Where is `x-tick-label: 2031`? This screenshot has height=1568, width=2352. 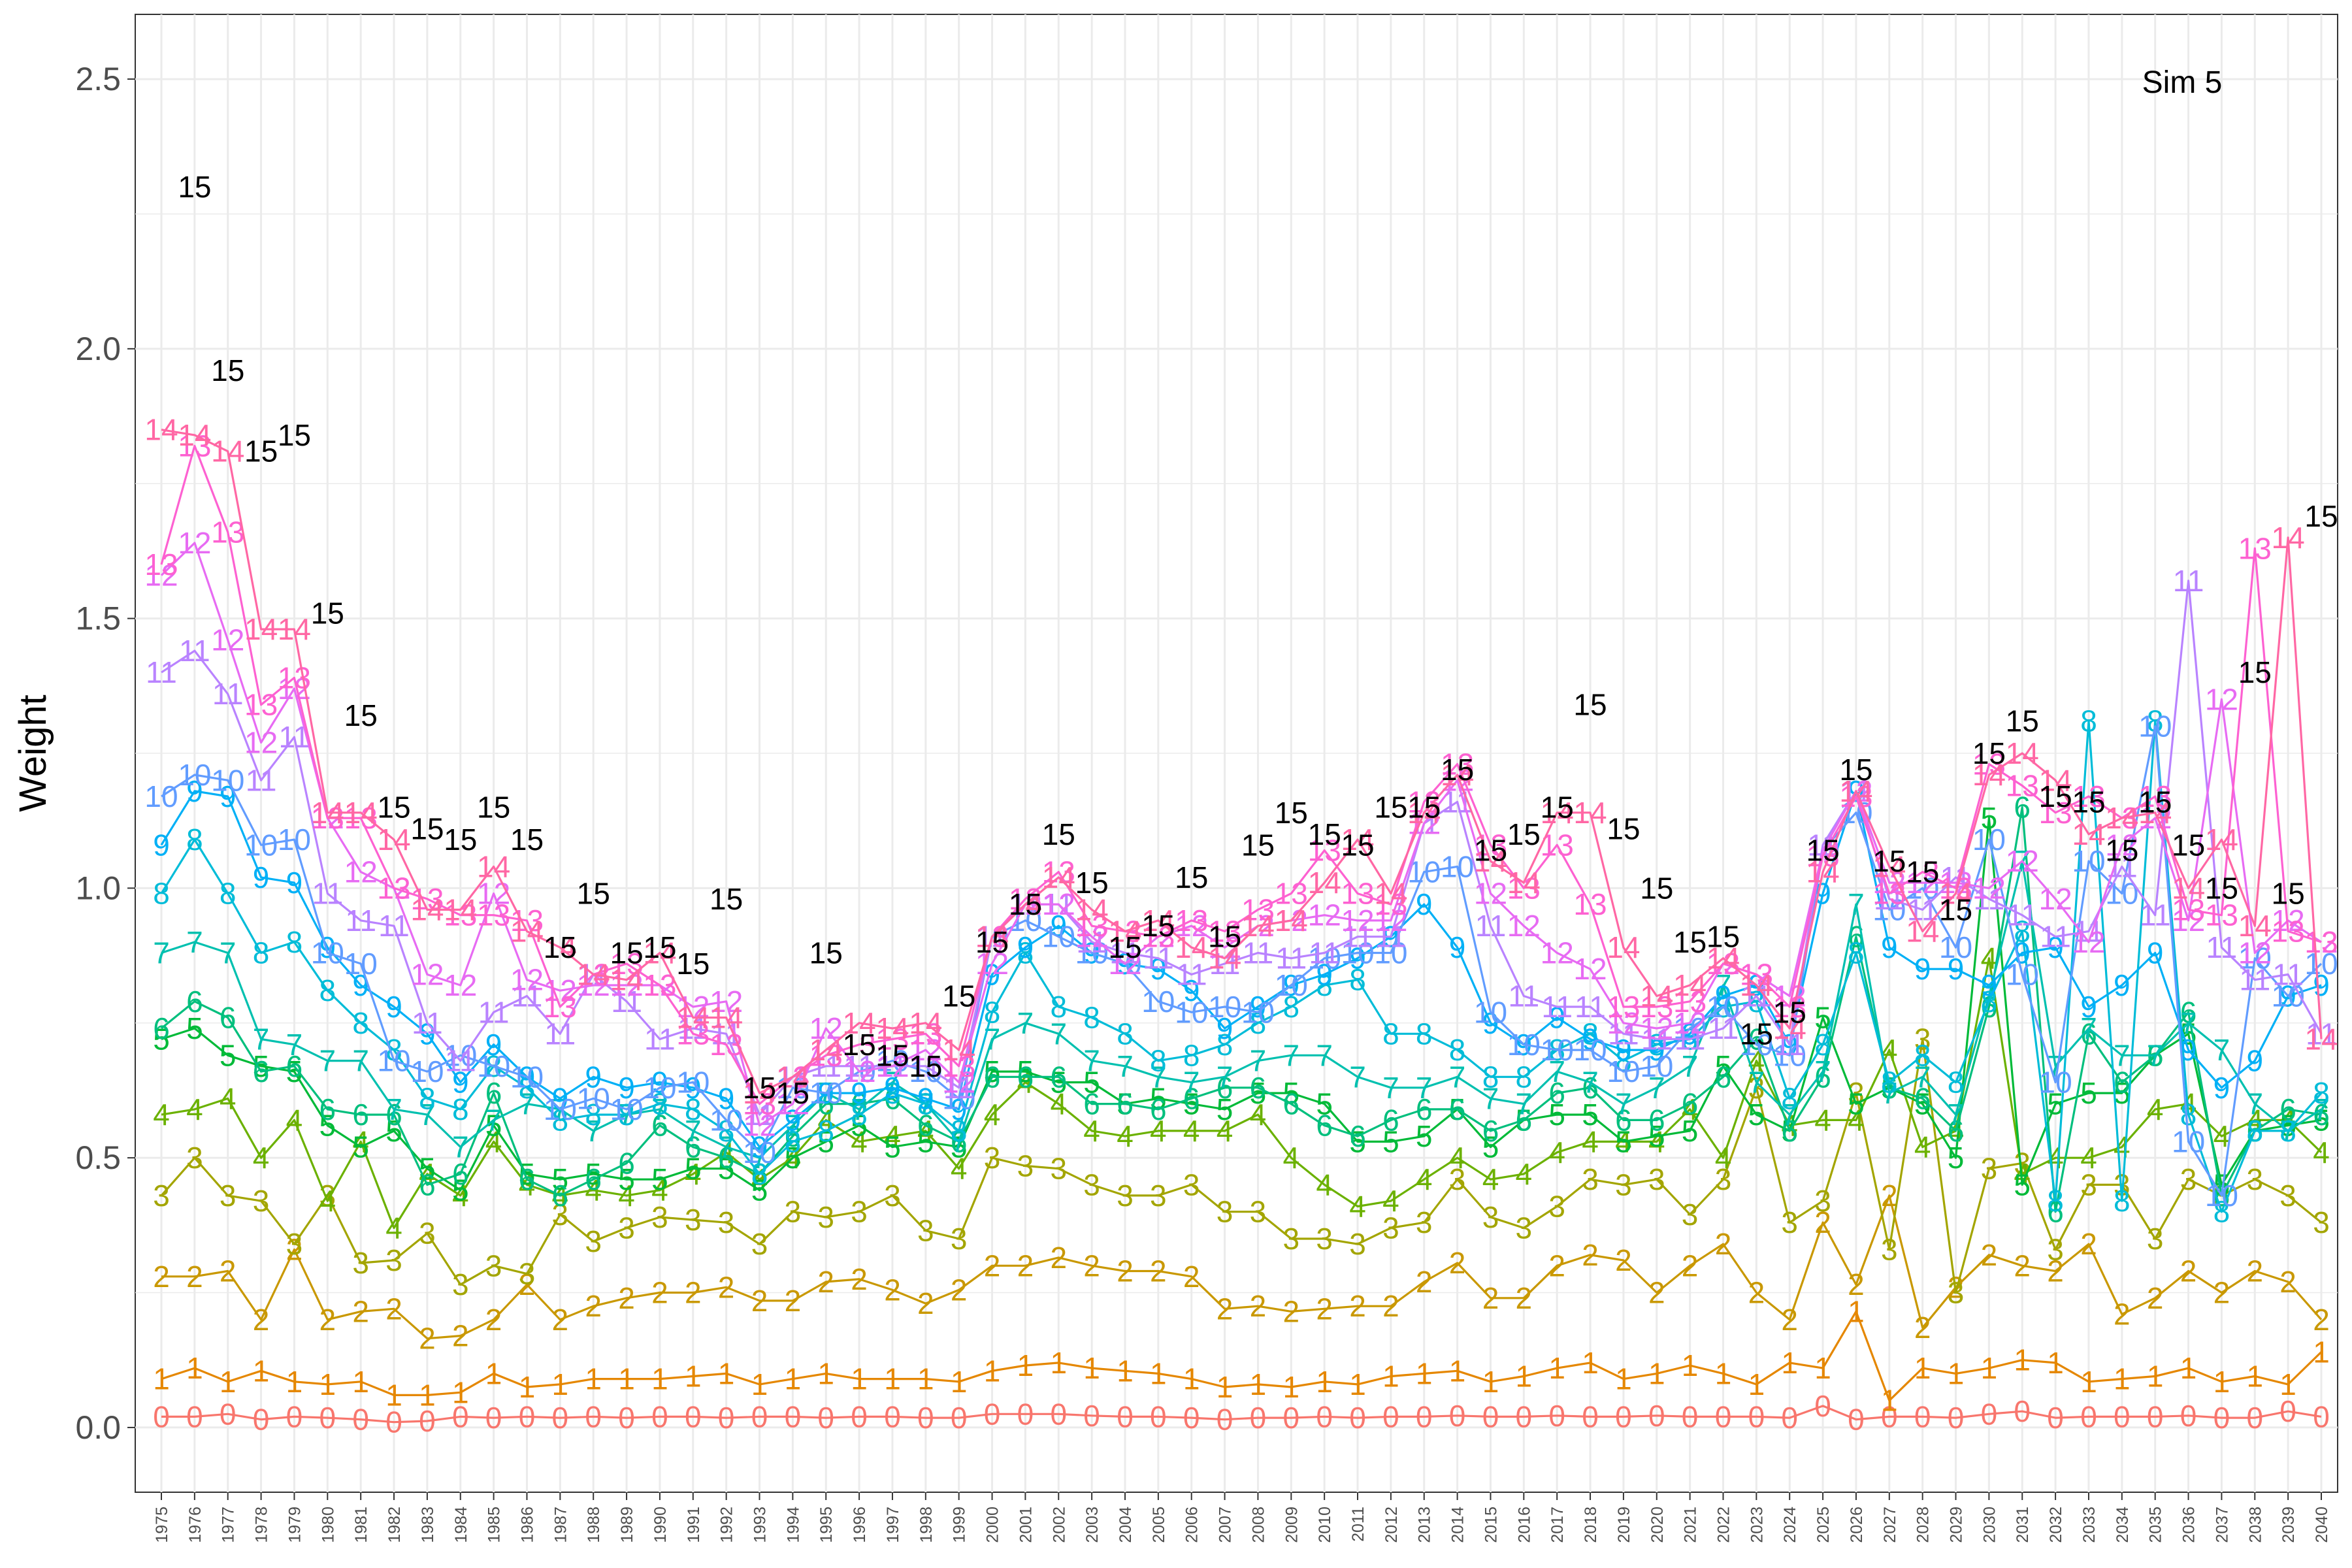 x-tick-label: 2031 is located at coordinates (2023, 1525).